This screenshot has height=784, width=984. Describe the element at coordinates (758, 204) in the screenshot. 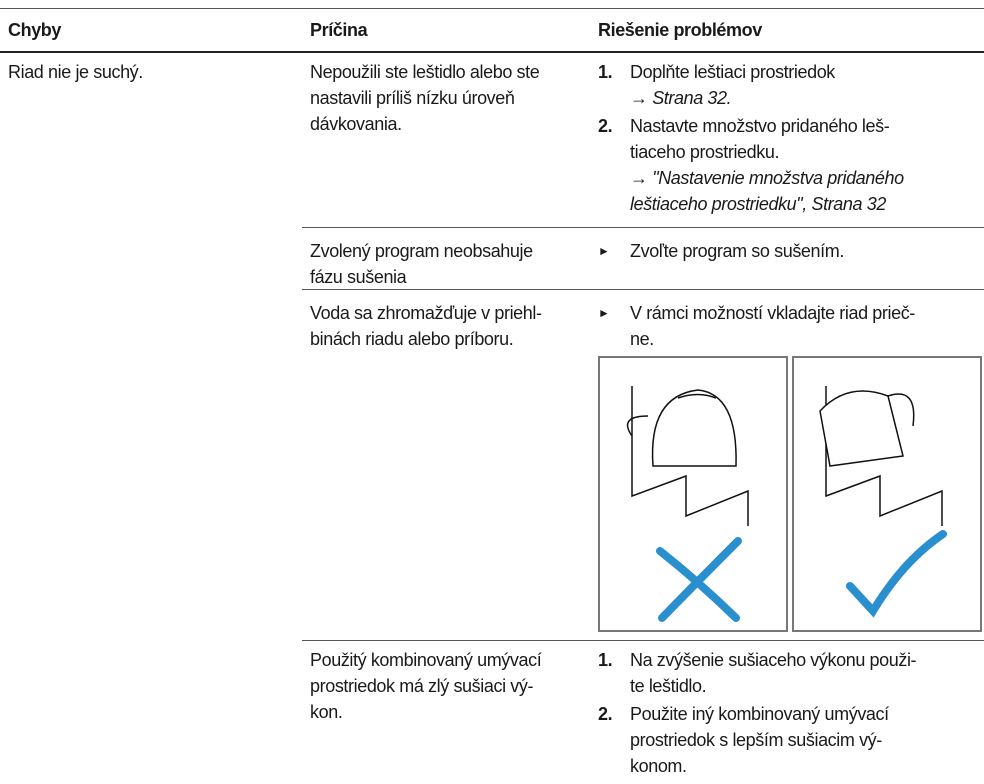

I see `text: leštiaceho prostriedku", Strana 32` at that location.